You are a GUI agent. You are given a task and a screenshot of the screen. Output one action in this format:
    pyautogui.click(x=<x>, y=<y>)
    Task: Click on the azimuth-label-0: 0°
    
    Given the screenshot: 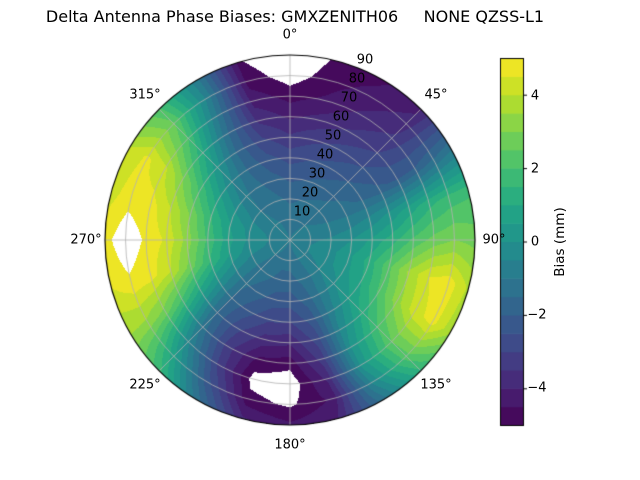 What is the action you would take?
    pyautogui.click(x=290, y=35)
    